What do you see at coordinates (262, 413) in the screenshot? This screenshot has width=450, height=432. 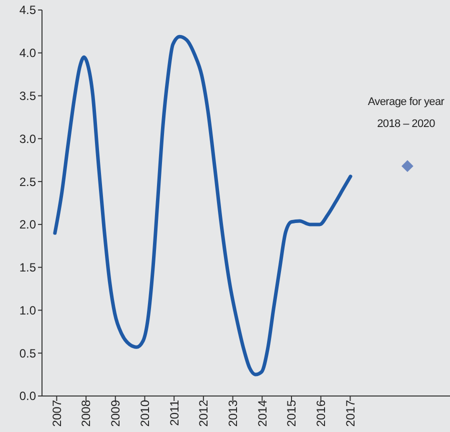 I see `x-tick-label: 2014` at bounding box center [262, 413].